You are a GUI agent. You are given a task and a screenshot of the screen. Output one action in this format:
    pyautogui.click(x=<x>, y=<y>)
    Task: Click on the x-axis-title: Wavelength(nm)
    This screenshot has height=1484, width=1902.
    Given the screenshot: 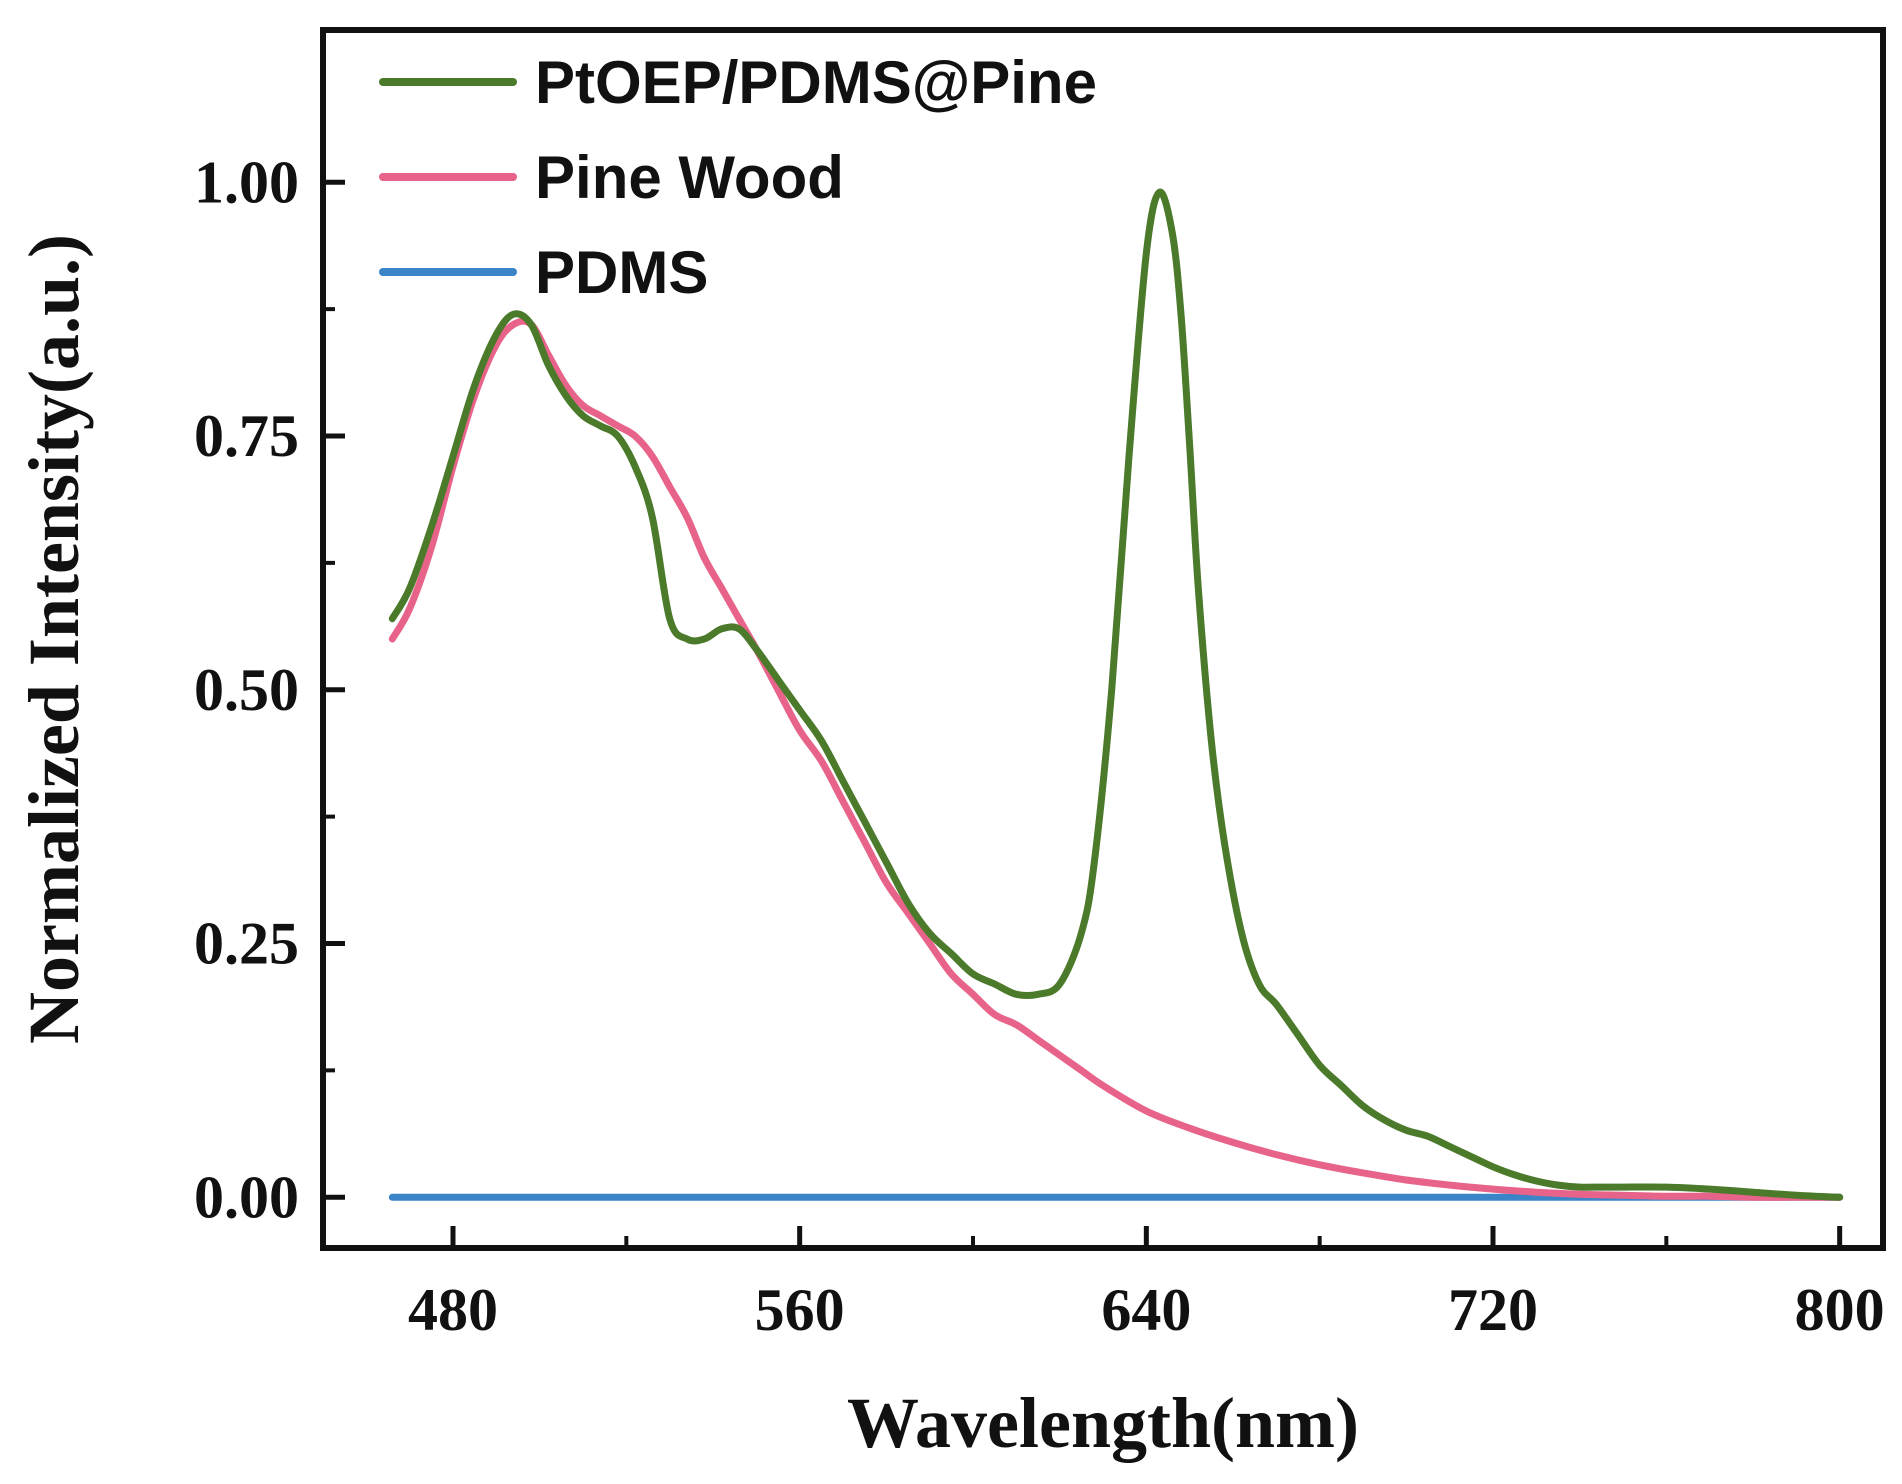 What is the action you would take?
    pyautogui.click(x=1103, y=1423)
    